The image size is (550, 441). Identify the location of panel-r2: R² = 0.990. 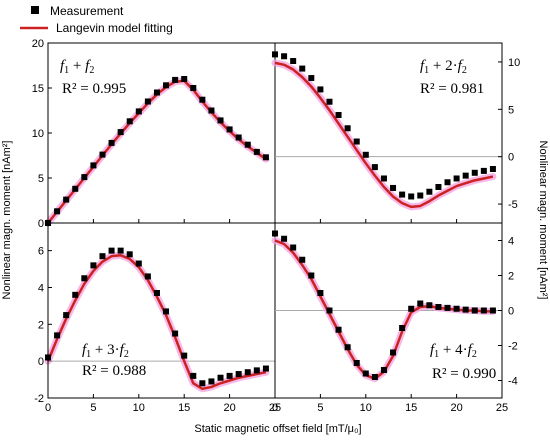
(464, 374).